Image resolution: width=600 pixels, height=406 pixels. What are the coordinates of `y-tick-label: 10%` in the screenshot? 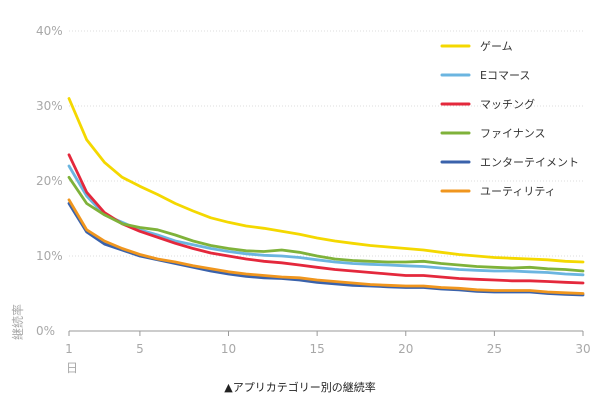 It's located at (49, 256).